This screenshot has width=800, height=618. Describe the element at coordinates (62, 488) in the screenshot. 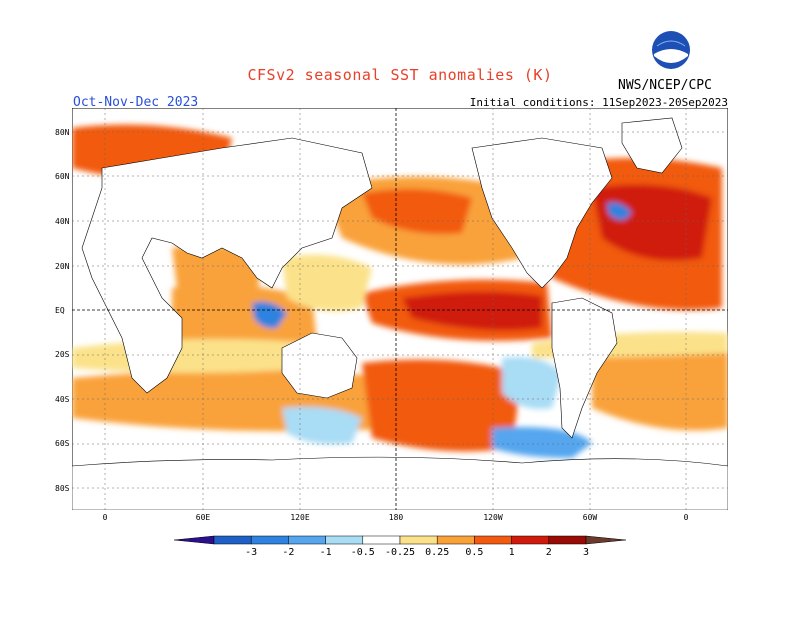

I see `lat-label-80s: 80S` at that location.